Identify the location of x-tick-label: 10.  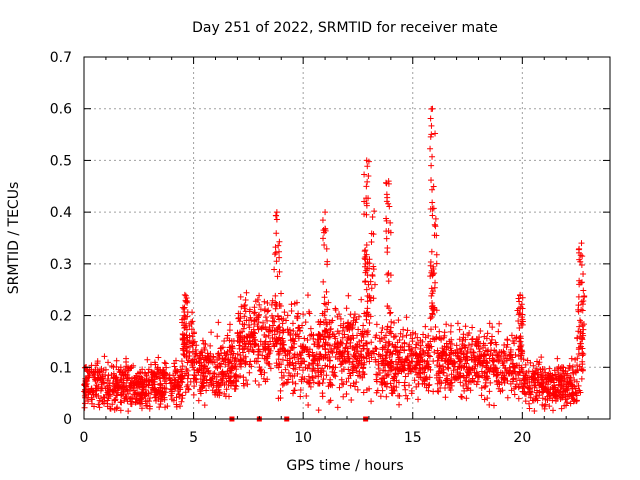
(303, 438).